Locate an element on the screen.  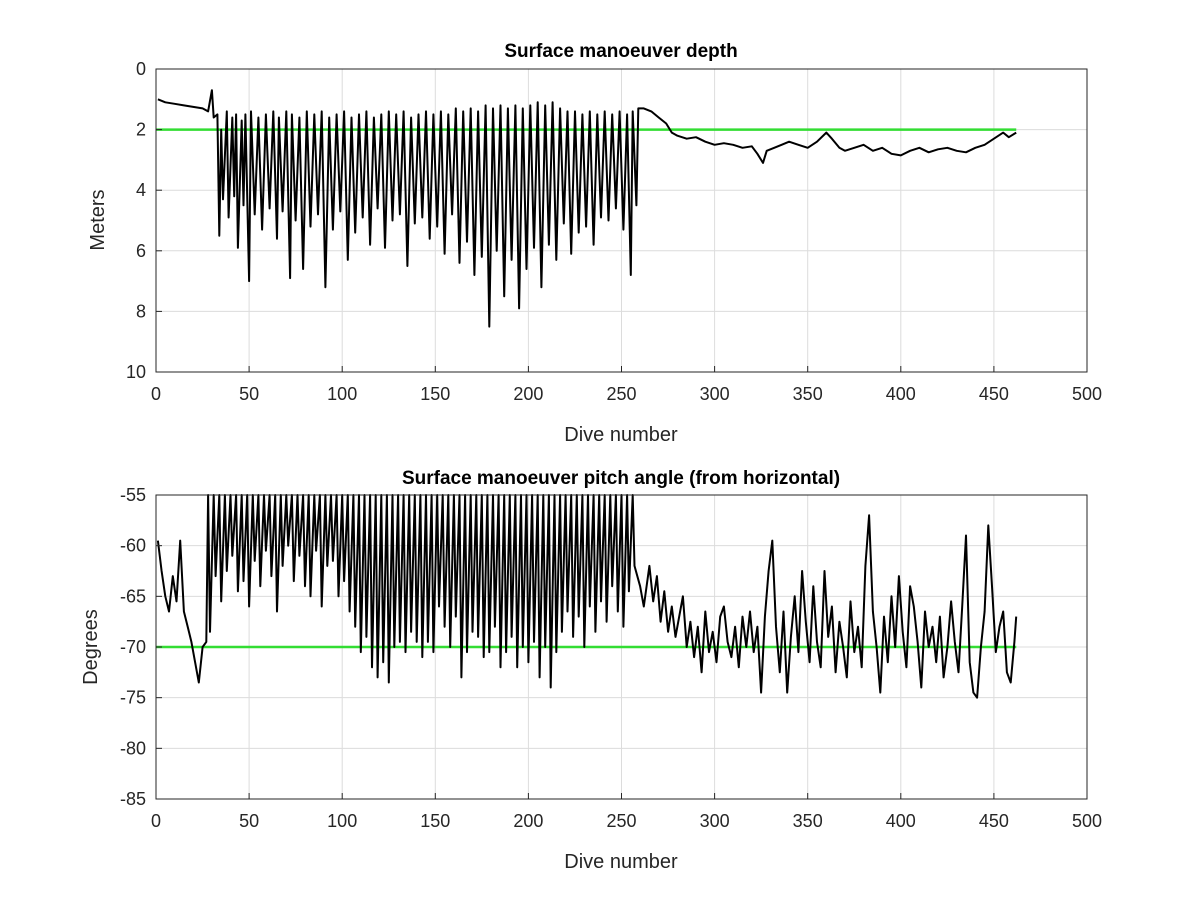
pitch-y-tick-label: -75 is located at coordinates (133, 698).